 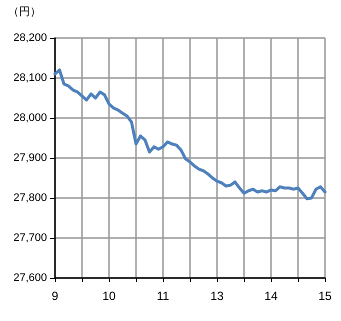 What do you see at coordinates (109, 296) in the screenshot?
I see `x-tick-label: 10` at bounding box center [109, 296].